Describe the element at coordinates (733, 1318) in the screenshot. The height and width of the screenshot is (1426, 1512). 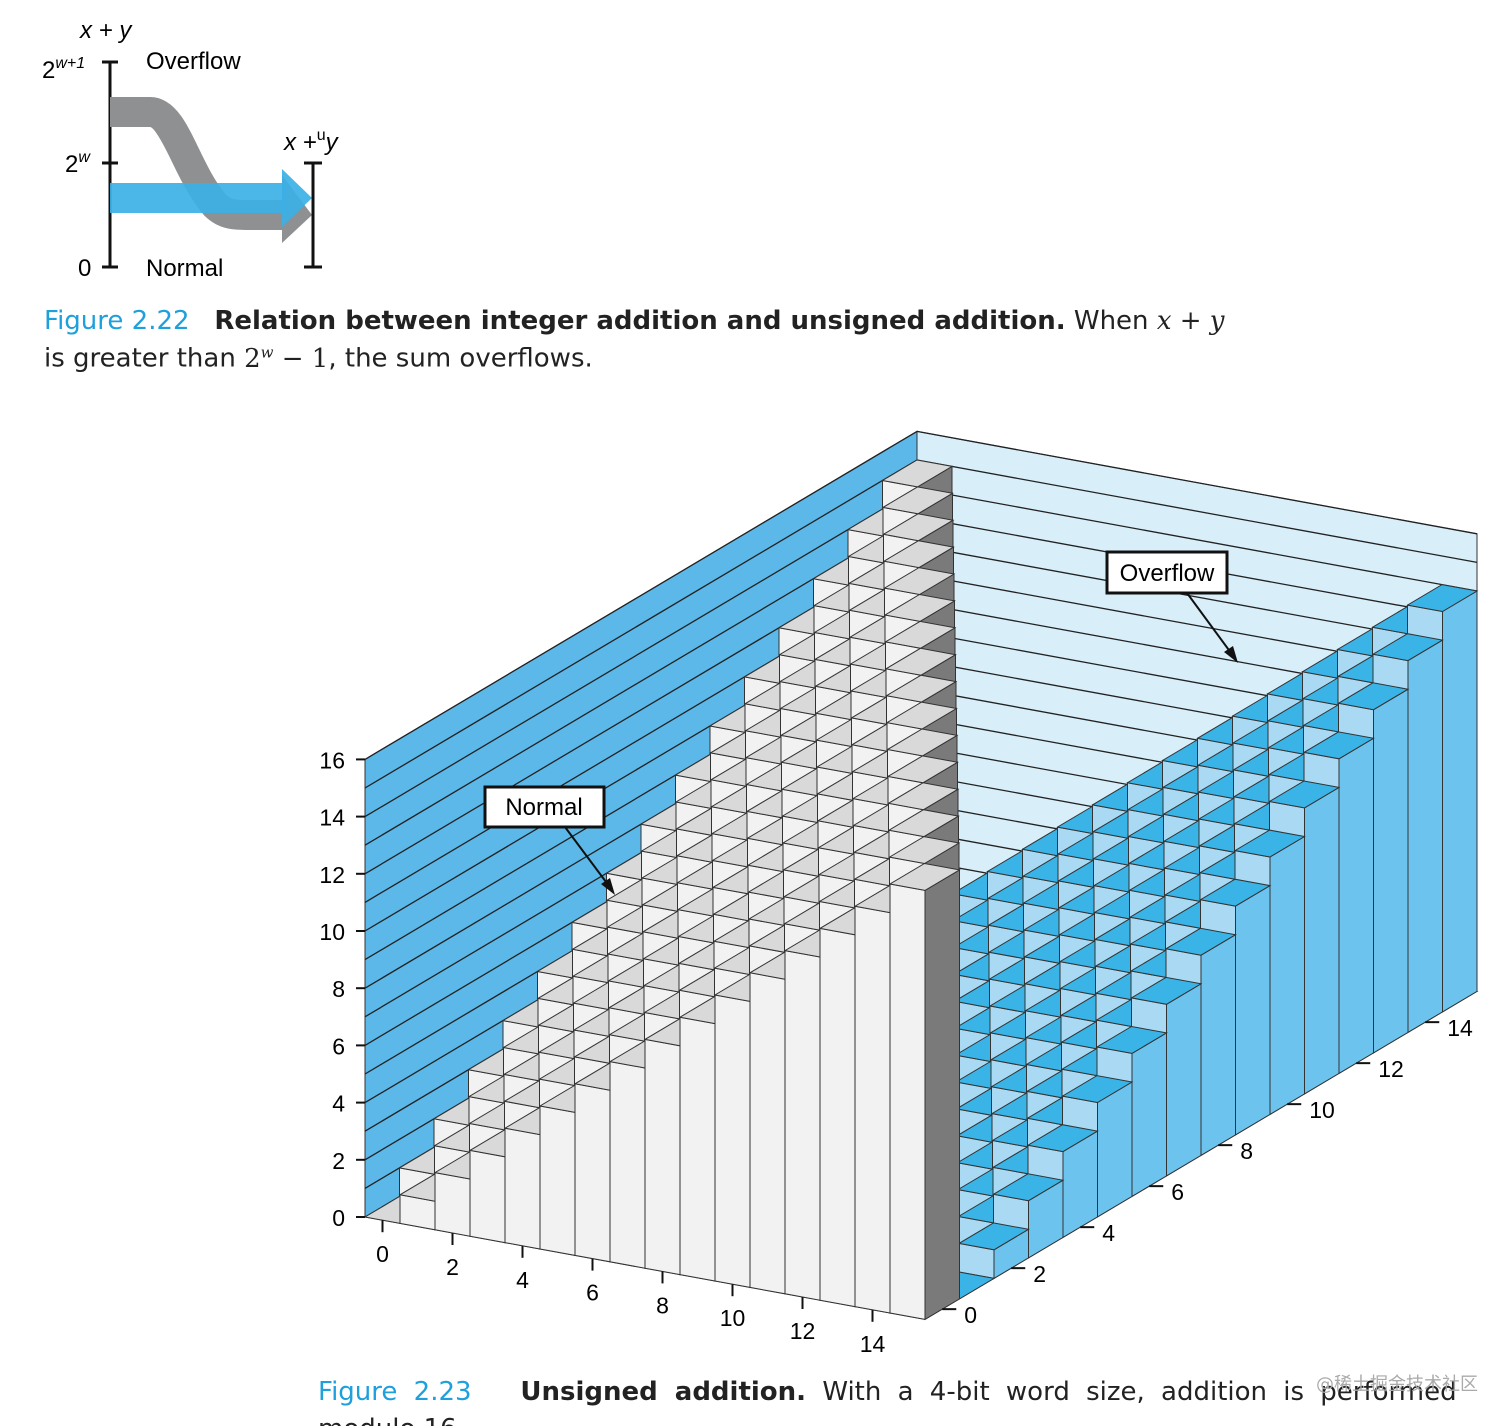
I see `x-tick-label: 10` at that location.